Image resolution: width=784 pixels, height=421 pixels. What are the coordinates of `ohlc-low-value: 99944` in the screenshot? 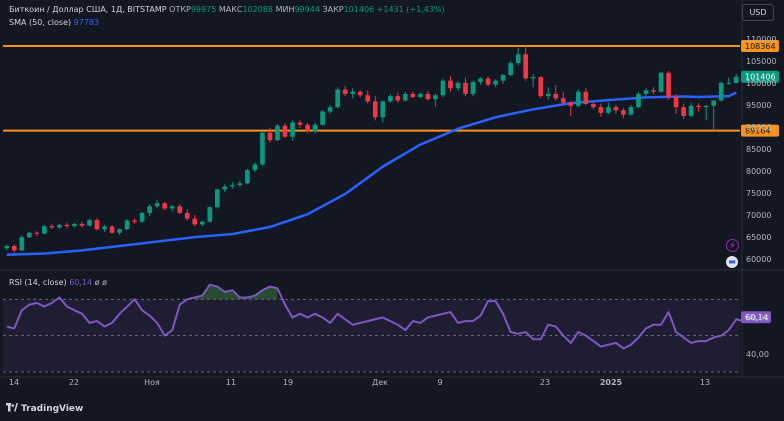 It's located at (307, 9).